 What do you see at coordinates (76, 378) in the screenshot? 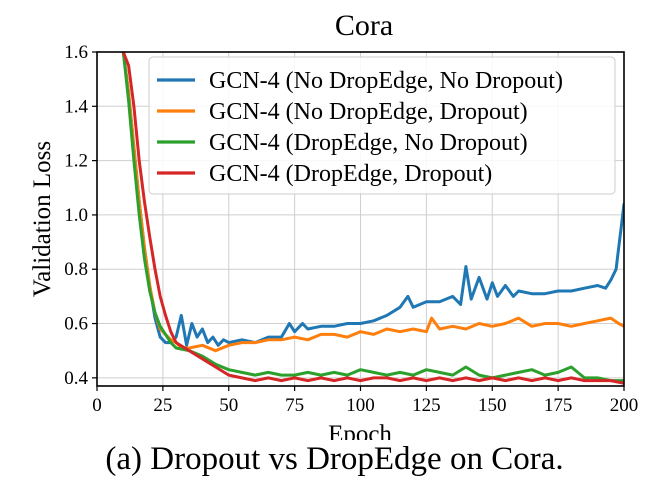
I see `y-tick-label: 0.4` at bounding box center [76, 378].